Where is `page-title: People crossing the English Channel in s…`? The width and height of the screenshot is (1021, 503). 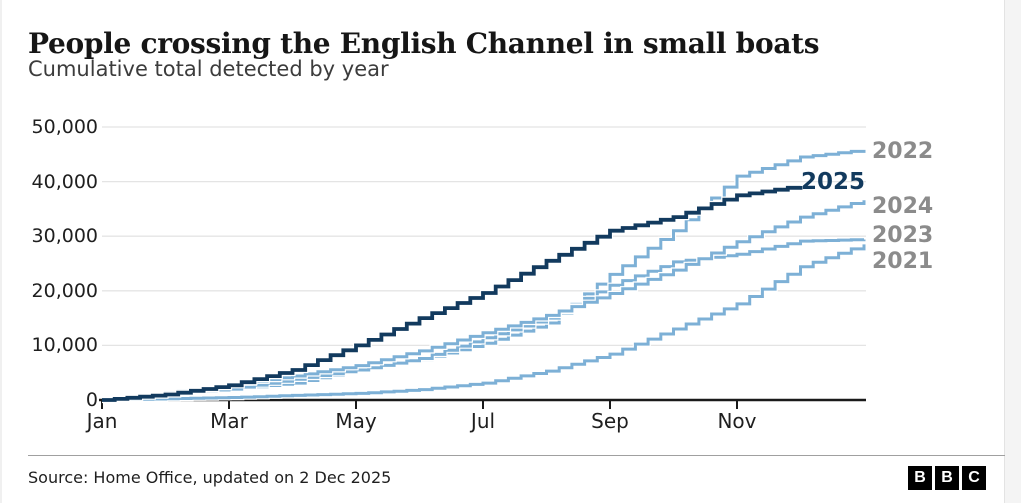 page-title: People crossing the English Channel in s… is located at coordinates (424, 43).